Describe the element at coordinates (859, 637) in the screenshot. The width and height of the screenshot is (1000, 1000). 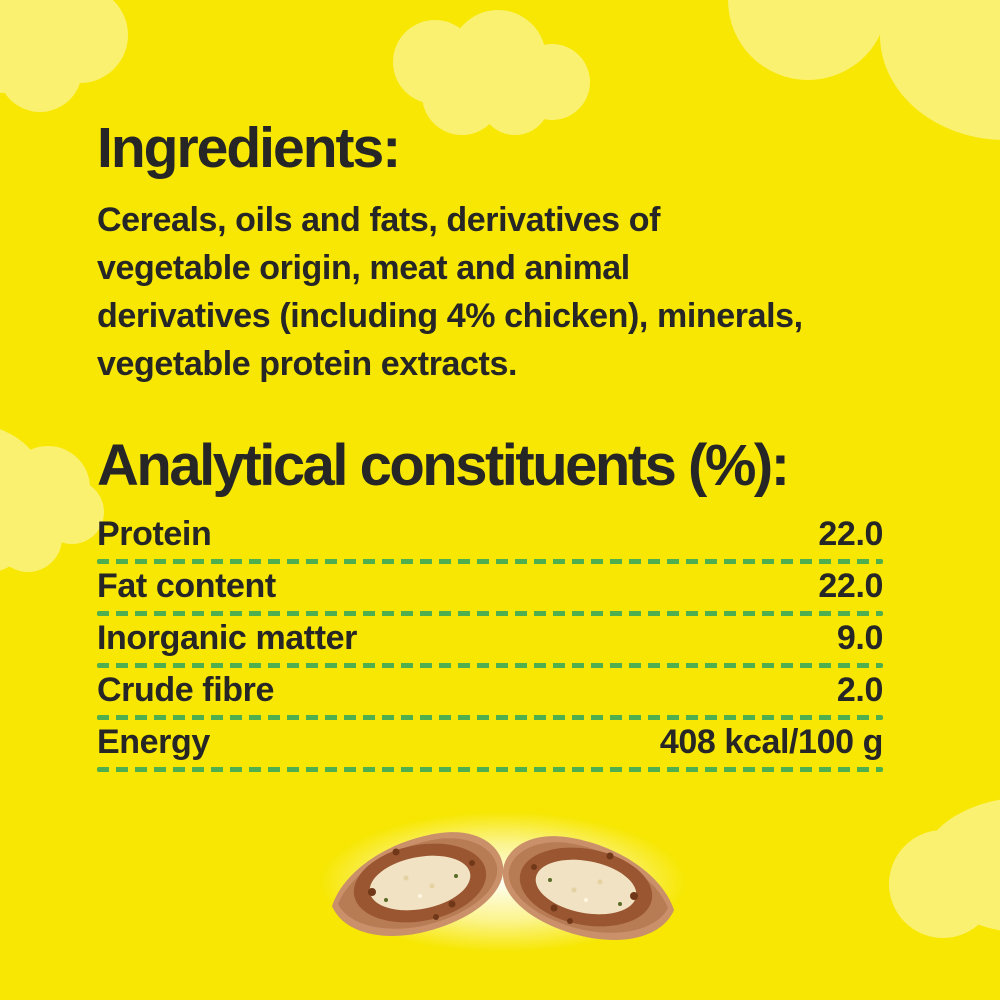
I see `row-value: 9.0` at that location.